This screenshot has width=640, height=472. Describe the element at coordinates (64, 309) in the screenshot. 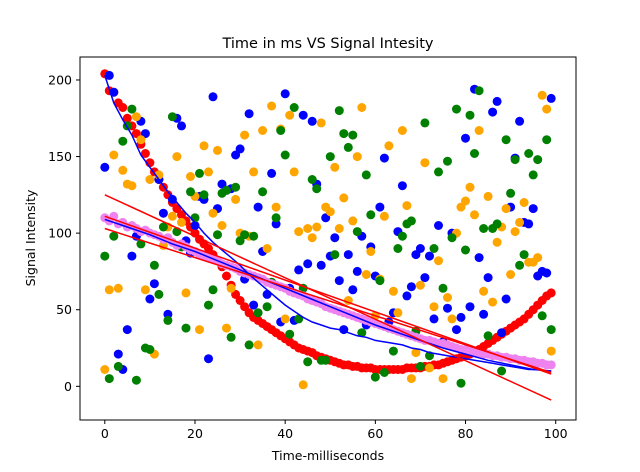

I see `y-tick-label: 50` at that location.